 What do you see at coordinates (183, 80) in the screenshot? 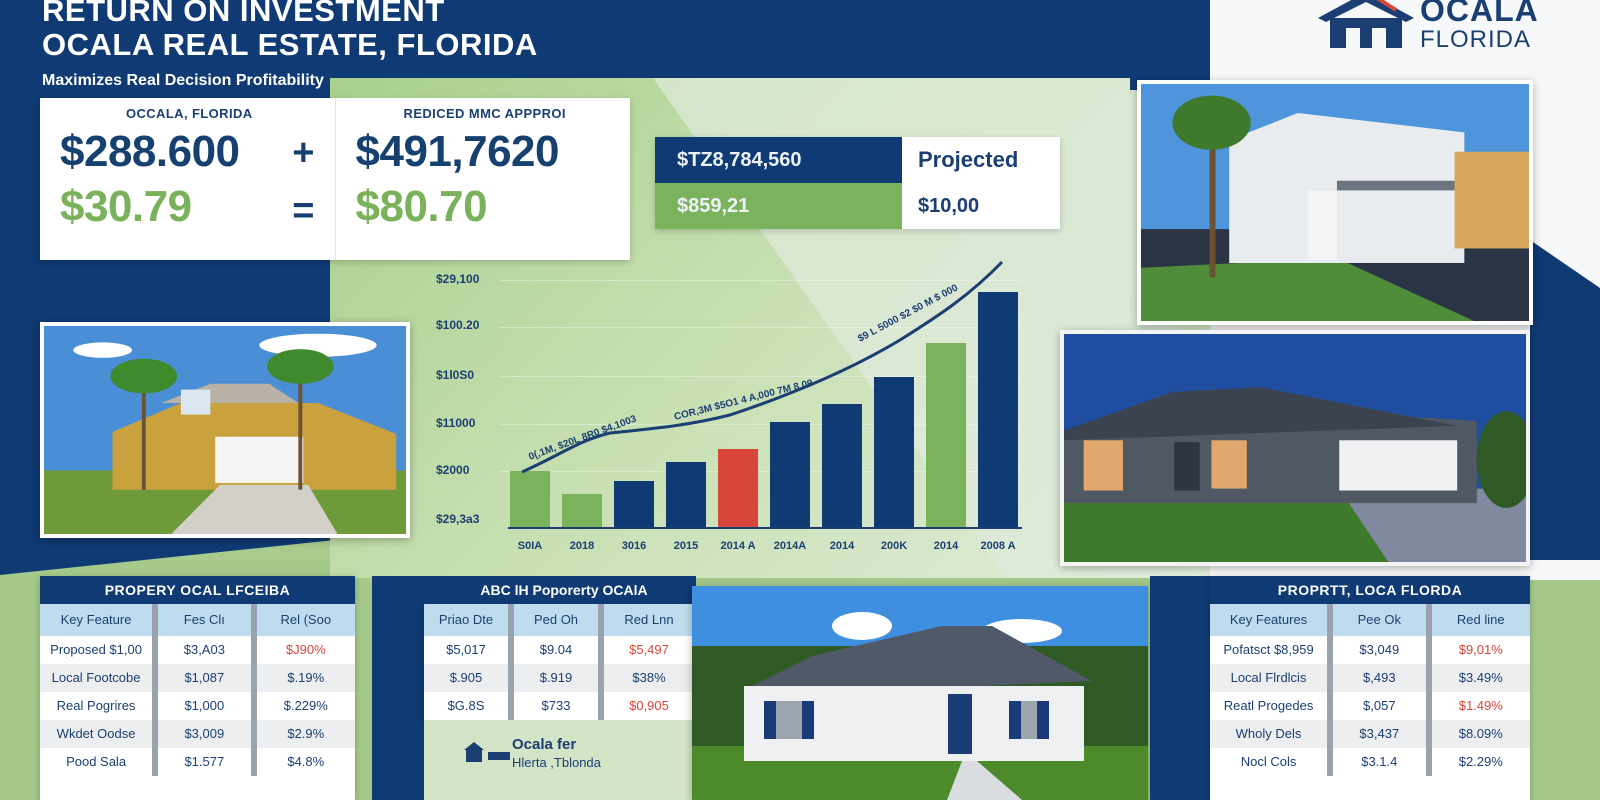
I see `page-subtitle: Maximizes Real Decision Profitability` at bounding box center [183, 80].